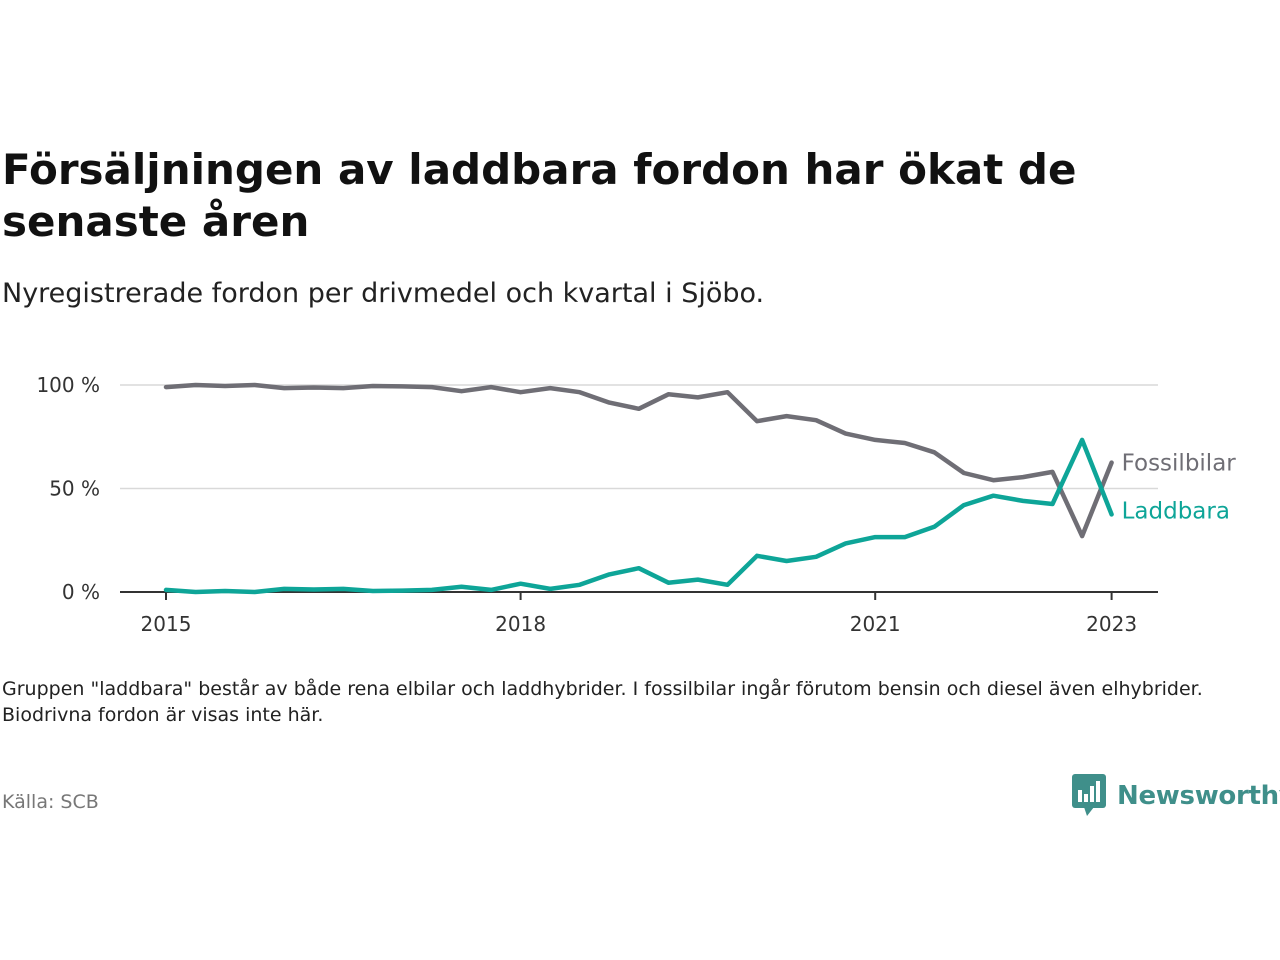 Image resolution: width=1280 pixels, height=960 pixels. I want to click on series-line-laddbara, so click(638, 516).